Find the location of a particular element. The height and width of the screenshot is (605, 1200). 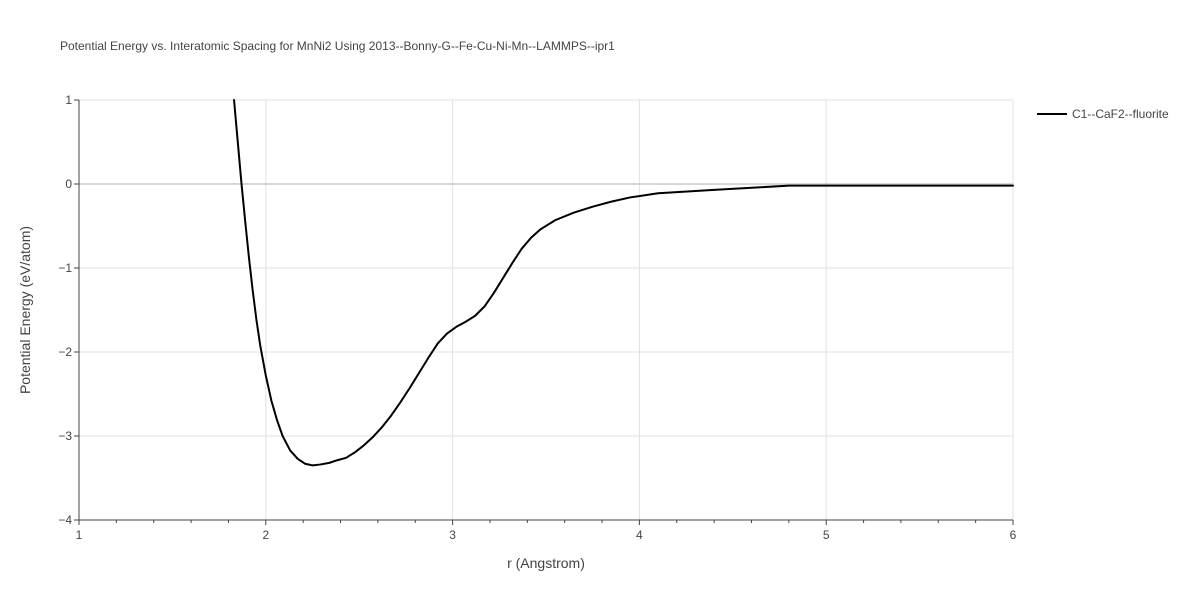

y-tick-label: −3 is located at coordinates (65, 436).